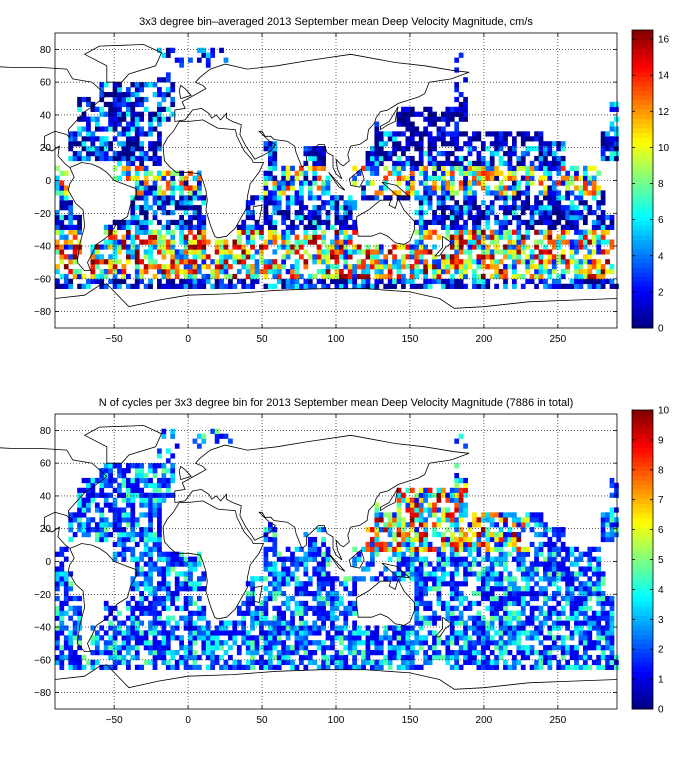 The width and height of the screenshot is (696, 760). Describe the element at coordinates (661, 184) in the screenshot. I see `colorbar-tick-label: 8` at that location.